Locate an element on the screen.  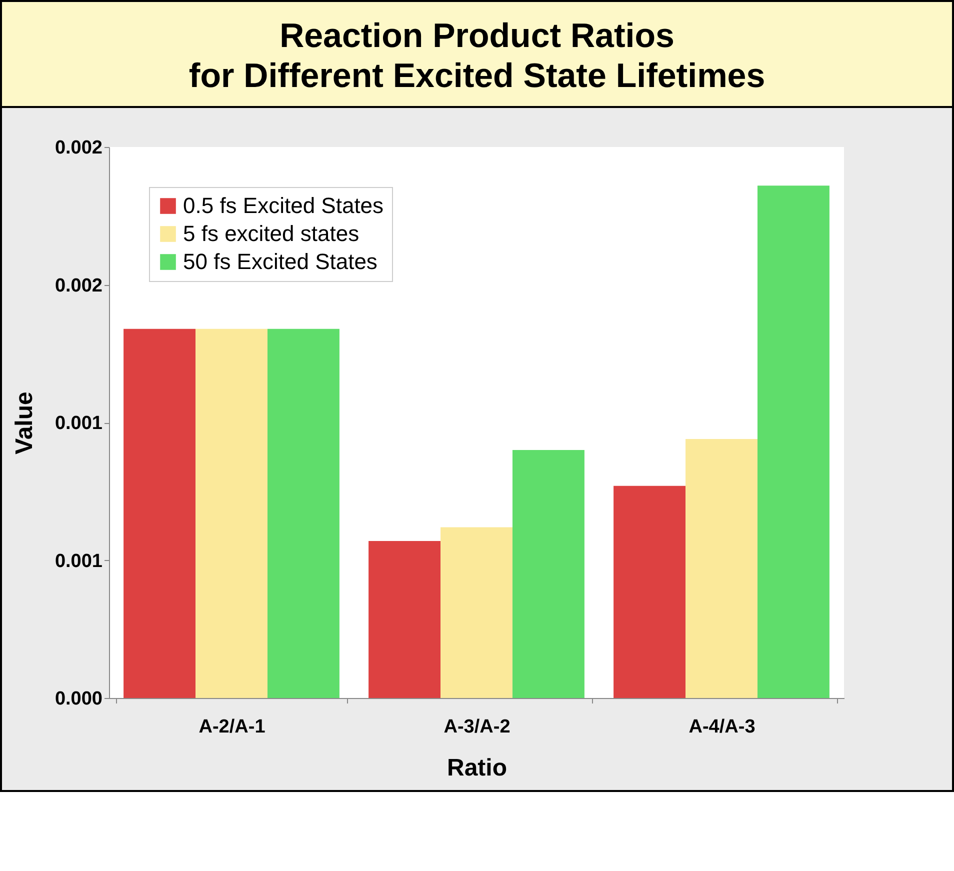
legend-label: 5 fs excited states is located at coordinates (271, 233).